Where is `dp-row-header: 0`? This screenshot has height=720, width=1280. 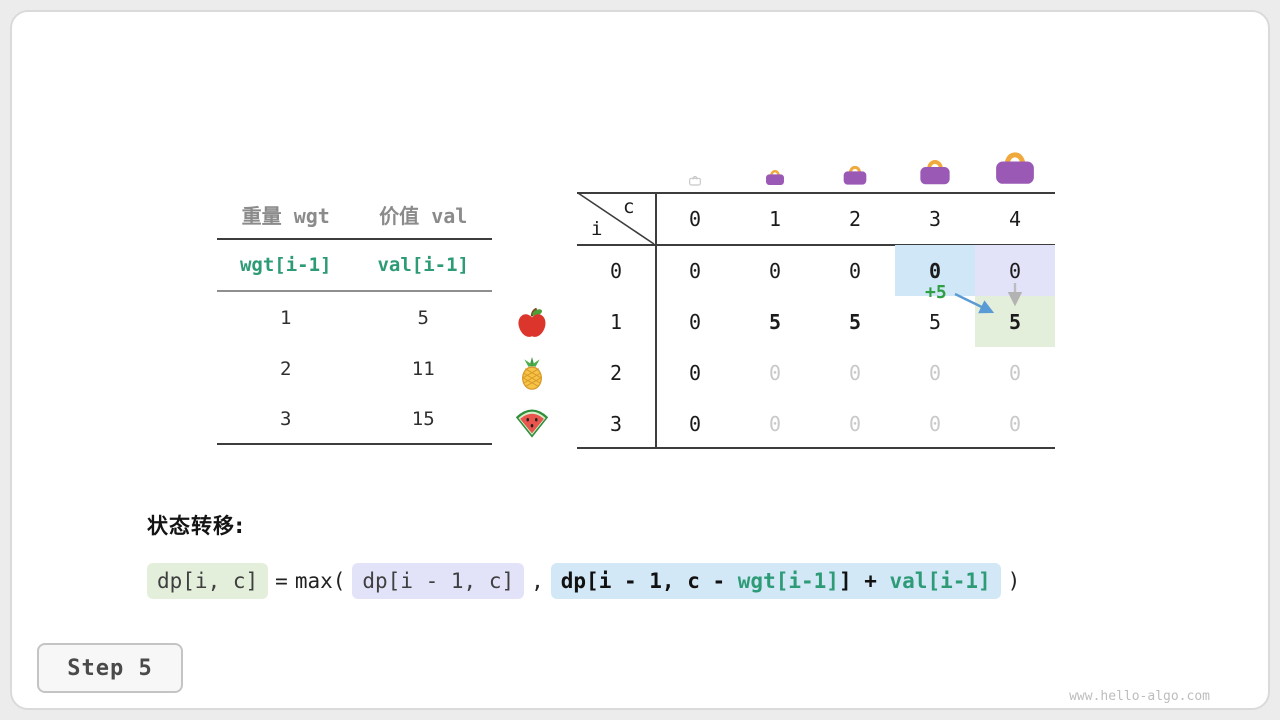 dp-row-header: 0 is located at coordinates (616, 270).